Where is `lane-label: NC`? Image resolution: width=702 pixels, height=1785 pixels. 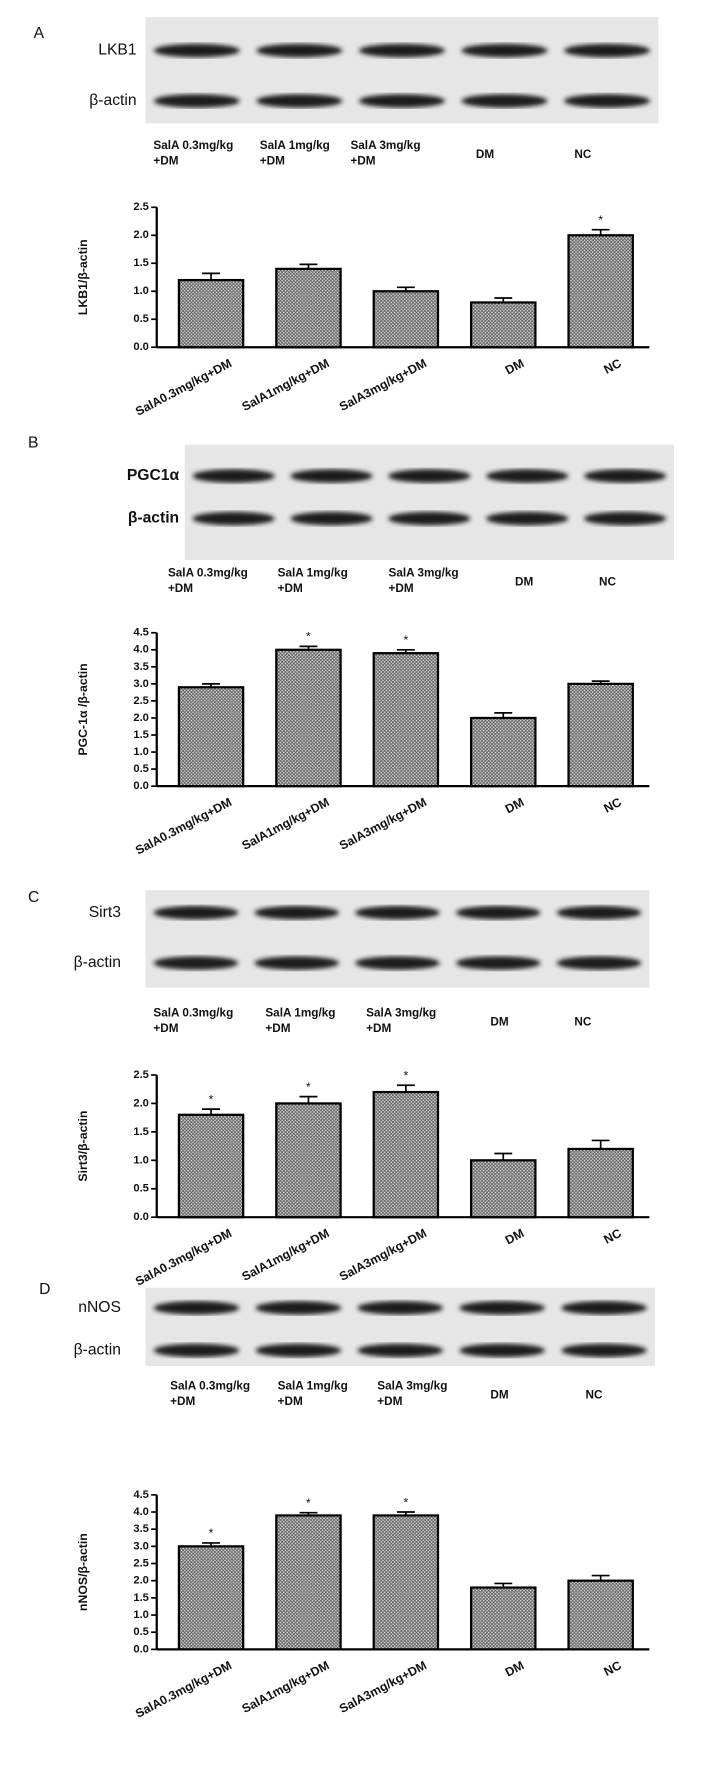 lane-label: NC is located at coordinates (607, 581).